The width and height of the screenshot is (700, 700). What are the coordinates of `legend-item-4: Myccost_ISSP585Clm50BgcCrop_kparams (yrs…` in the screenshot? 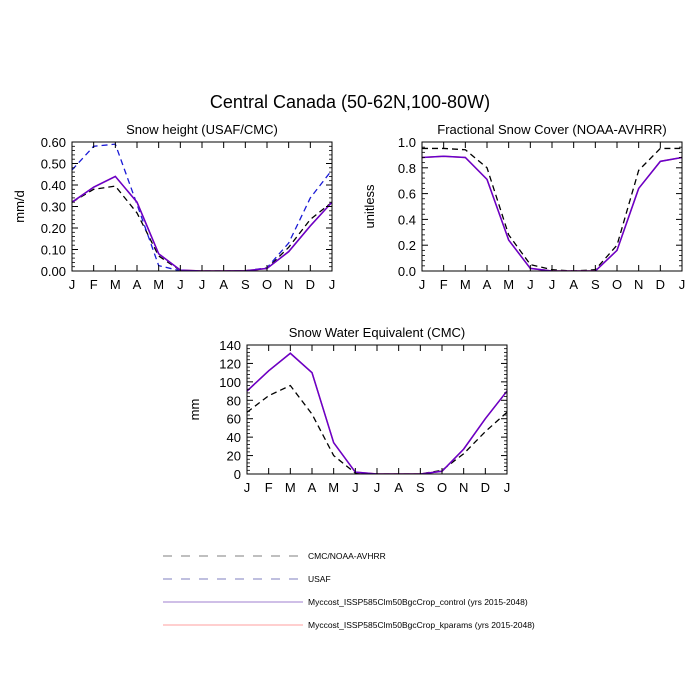 It's located at (349, 625).